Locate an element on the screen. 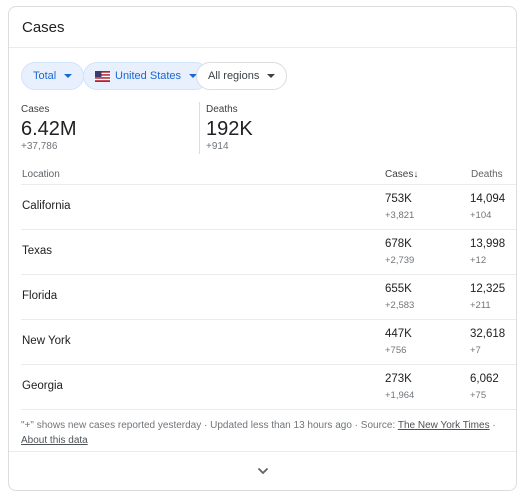  deaths-cell: 32,618 is located at coordinates (488, 334).